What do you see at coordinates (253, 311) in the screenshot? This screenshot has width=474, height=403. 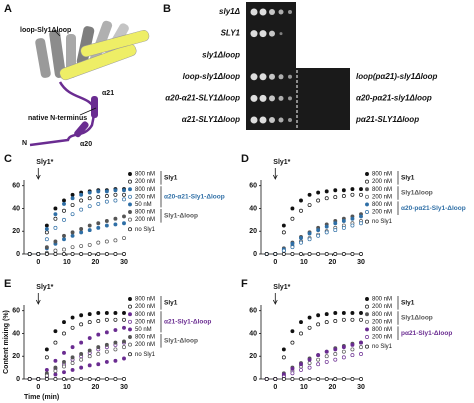 I see `y-tick-label: 60` at bounding box center [253, 311].